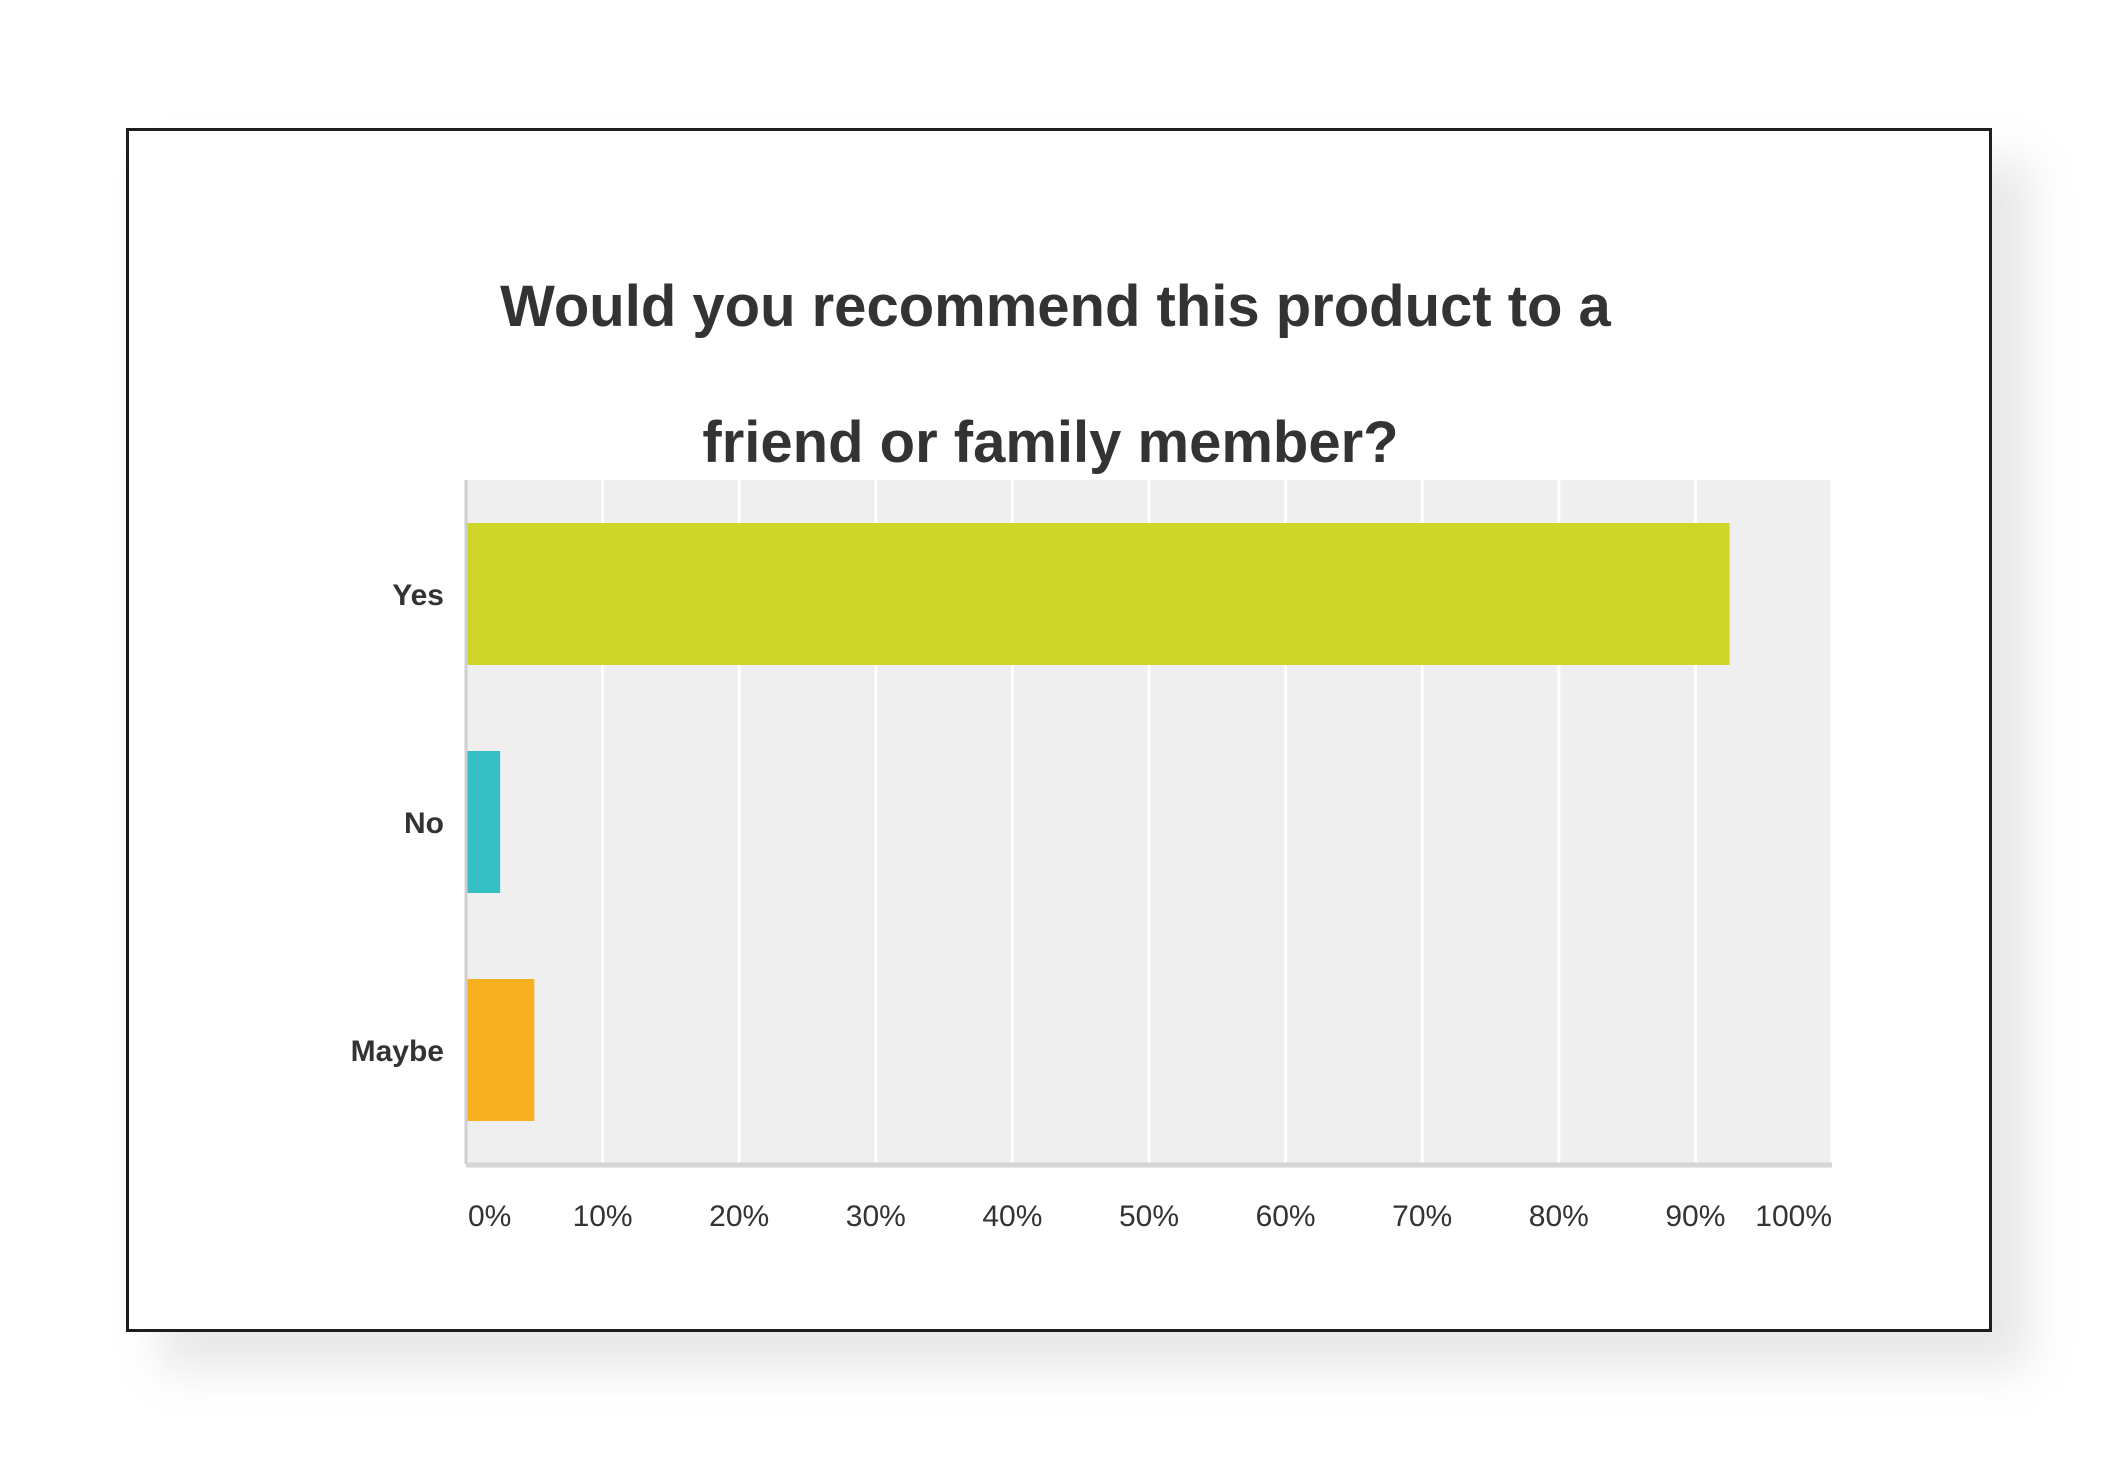 This screenshot has width=2121, height=1458. I want to click on x-tick-label-20: 20%, so click(739, 1216).